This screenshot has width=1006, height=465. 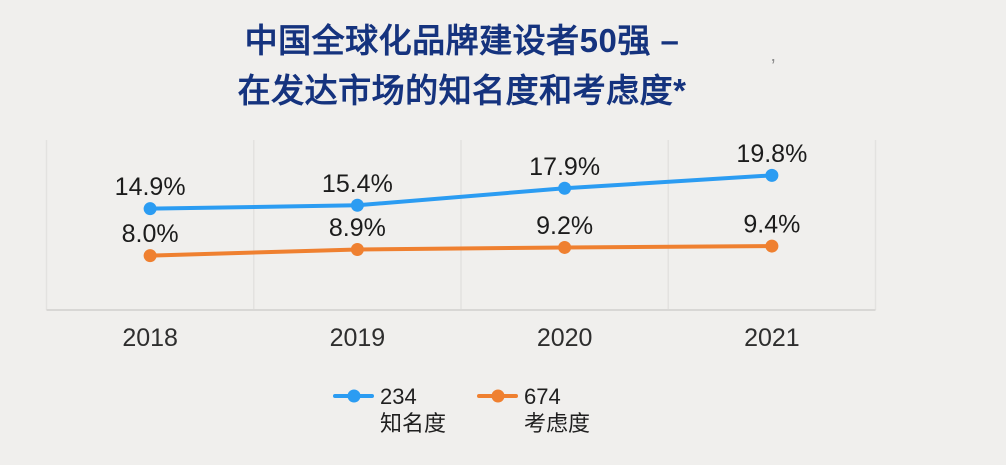 What do you see at coordinates (398, 396) in the screenshot?
I see `legend-value-awareness: 234` at bounding box center [398, 396].